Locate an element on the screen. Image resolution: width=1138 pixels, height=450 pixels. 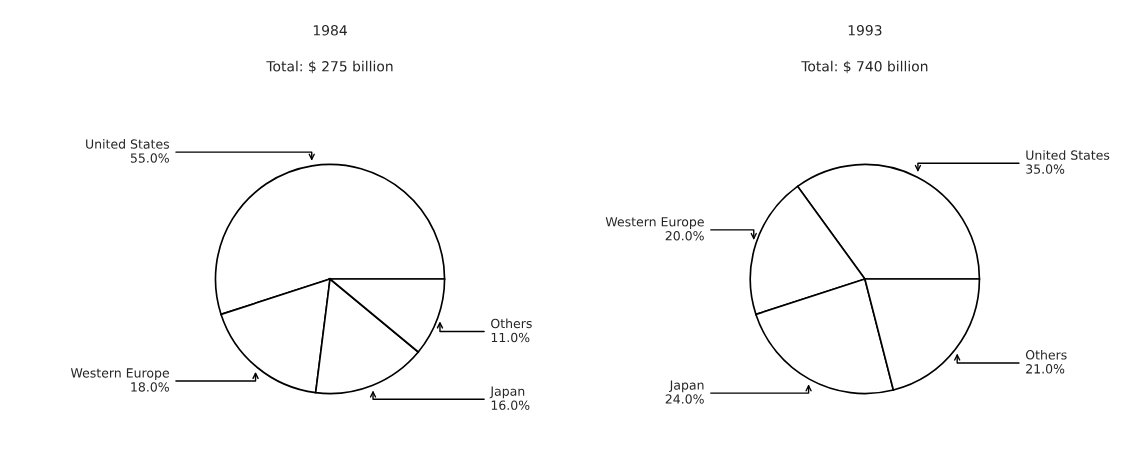
data-label: 18.0% is located at coordinates (150, 387).